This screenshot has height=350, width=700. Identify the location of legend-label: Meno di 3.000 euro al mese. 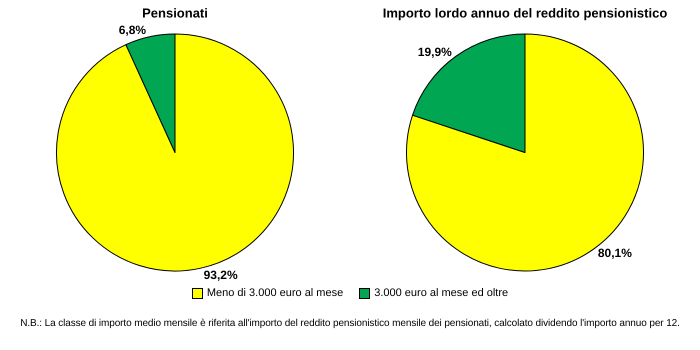
(275, 293).